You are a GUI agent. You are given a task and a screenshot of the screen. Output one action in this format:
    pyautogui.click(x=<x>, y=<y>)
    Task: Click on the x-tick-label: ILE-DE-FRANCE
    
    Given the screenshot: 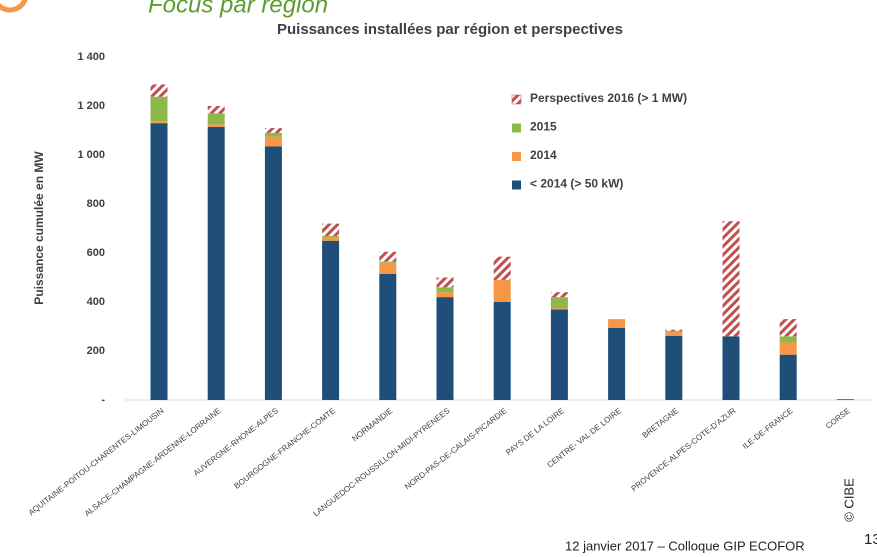 What is the action you would take?
    pyautogui.click(x=768, y=428)
    